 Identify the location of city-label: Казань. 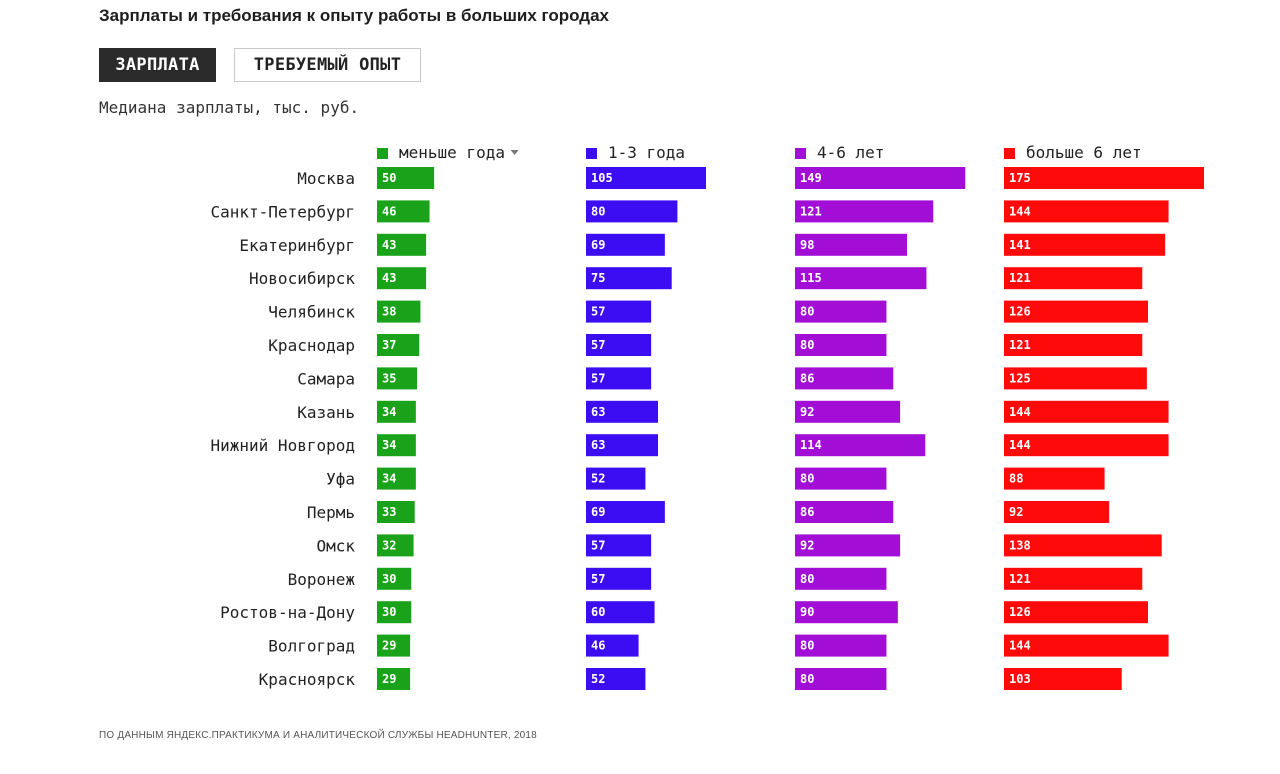
(326, 412).